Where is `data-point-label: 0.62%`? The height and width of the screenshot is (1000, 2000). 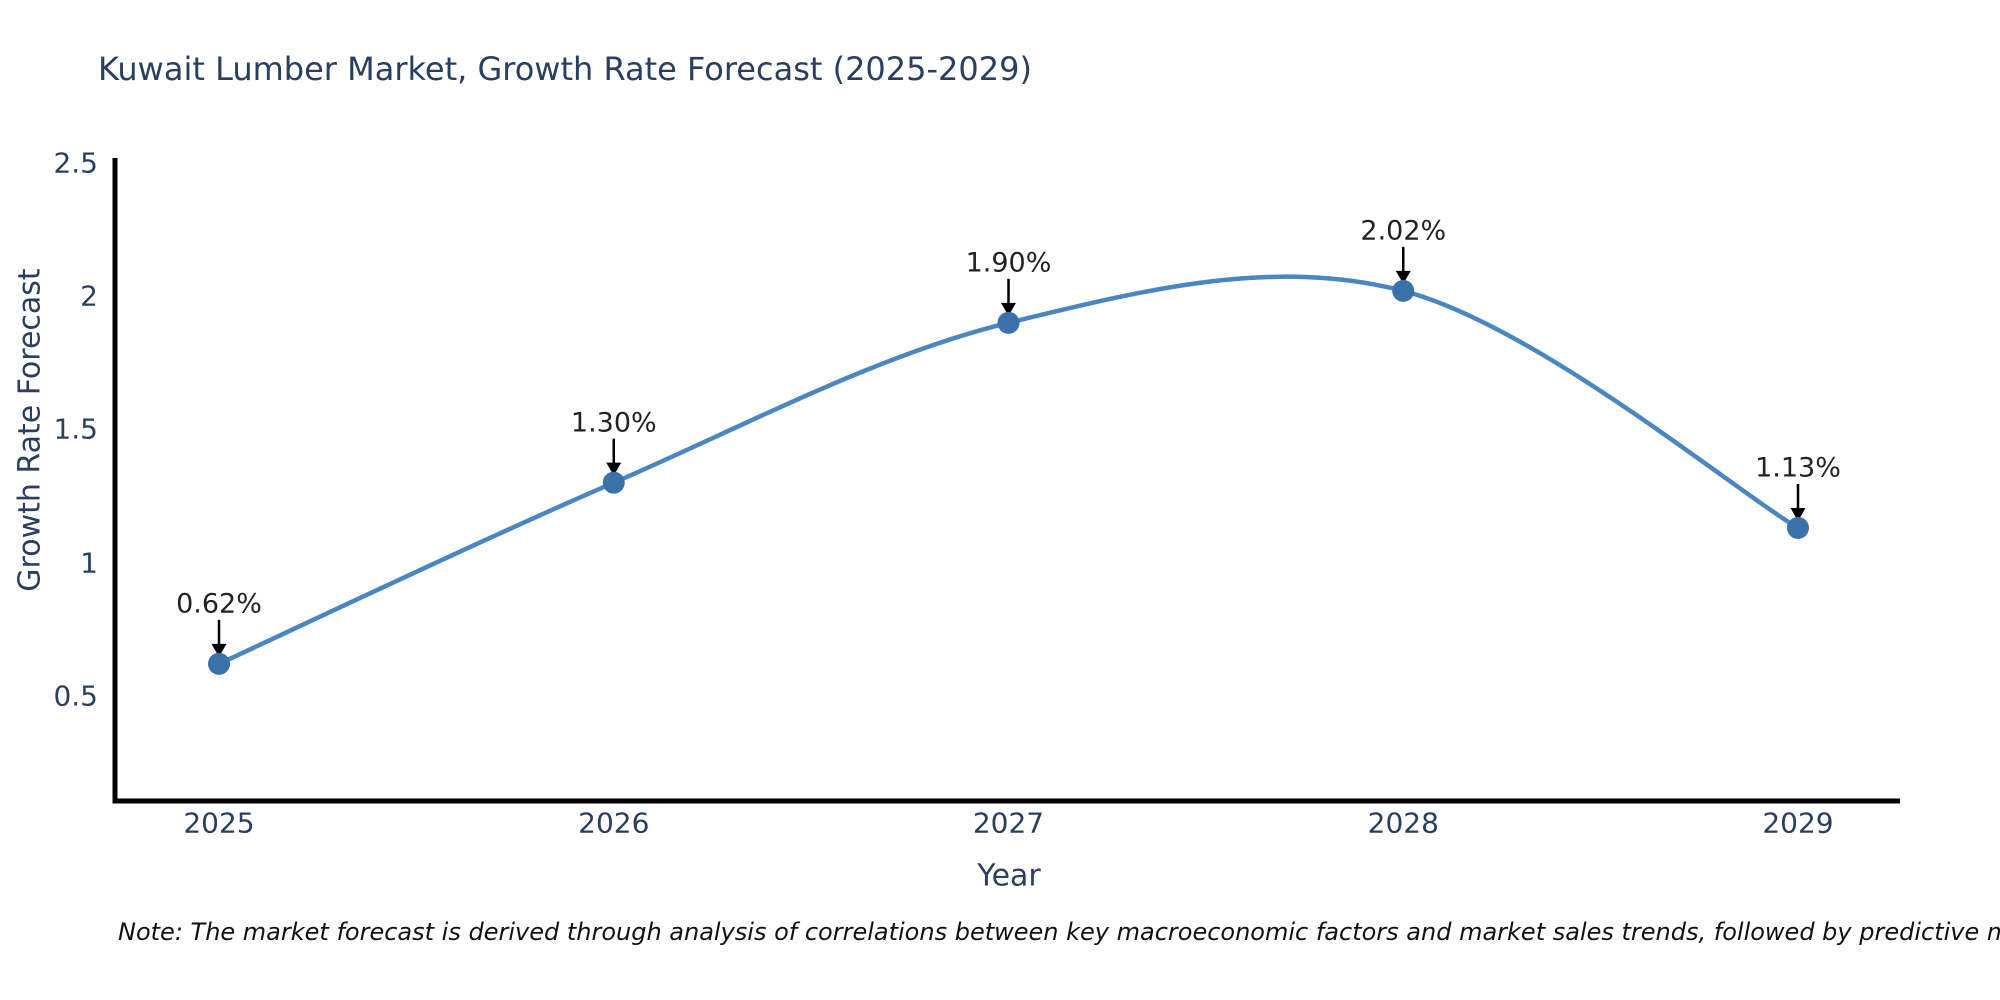 data-point-label: 0.62% is located at coordinates (219, 604).